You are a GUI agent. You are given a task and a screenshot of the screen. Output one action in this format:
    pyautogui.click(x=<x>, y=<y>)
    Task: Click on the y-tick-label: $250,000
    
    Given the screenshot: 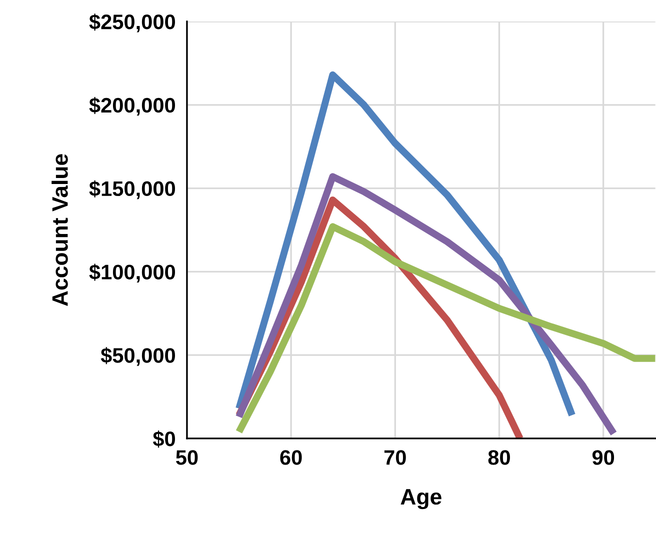 What is the action you would take?
    pyautogui.click(x=132, y=23)
    